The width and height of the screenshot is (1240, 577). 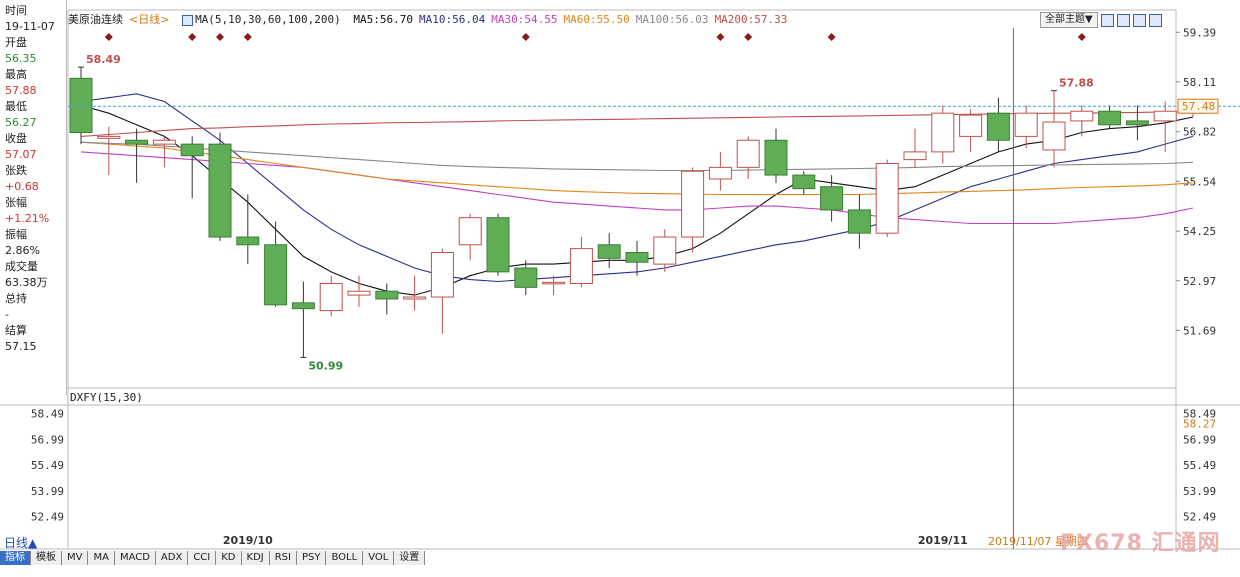 What do you see at coordinates (383, 19) in the screenshot?
I see `ma-value-label: MA5:56.70` at bounding box center [383, 19].